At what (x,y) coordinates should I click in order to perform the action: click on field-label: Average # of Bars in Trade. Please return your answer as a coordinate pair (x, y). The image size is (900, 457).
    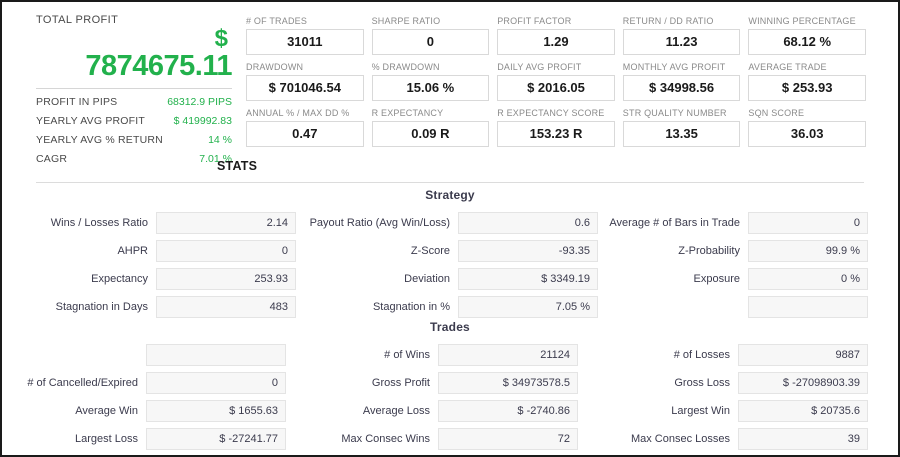
    Looking at the image, I should click on (674, 223).